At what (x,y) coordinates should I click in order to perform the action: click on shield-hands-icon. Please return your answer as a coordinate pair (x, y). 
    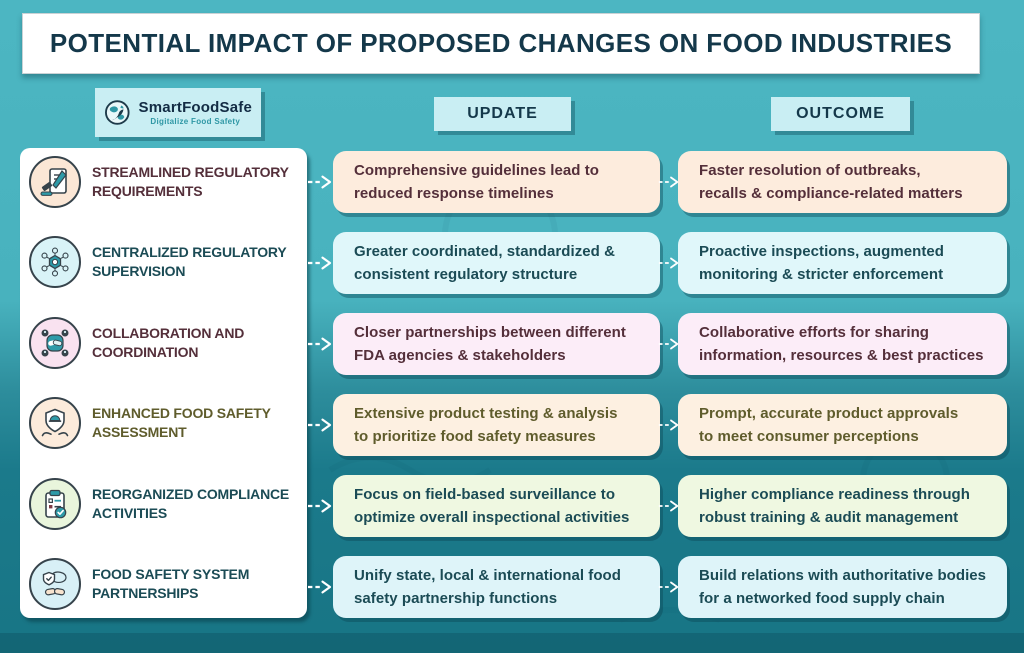
    Looking at the image, I should click on (55, 423).